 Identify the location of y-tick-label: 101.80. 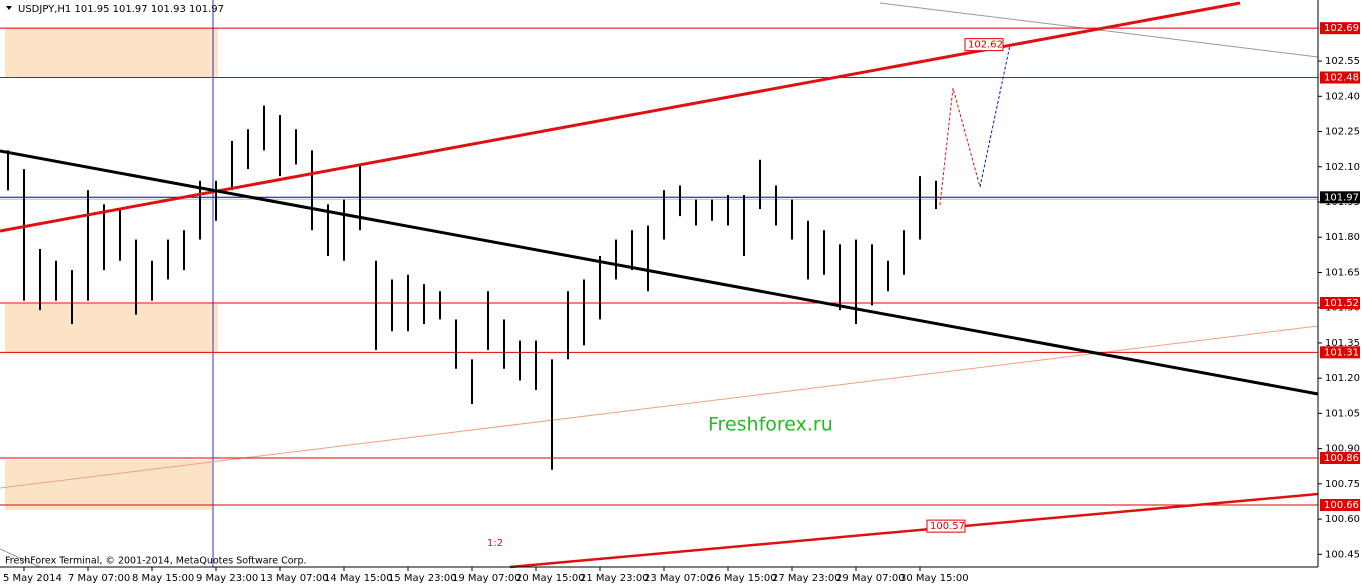
(1342, 237).